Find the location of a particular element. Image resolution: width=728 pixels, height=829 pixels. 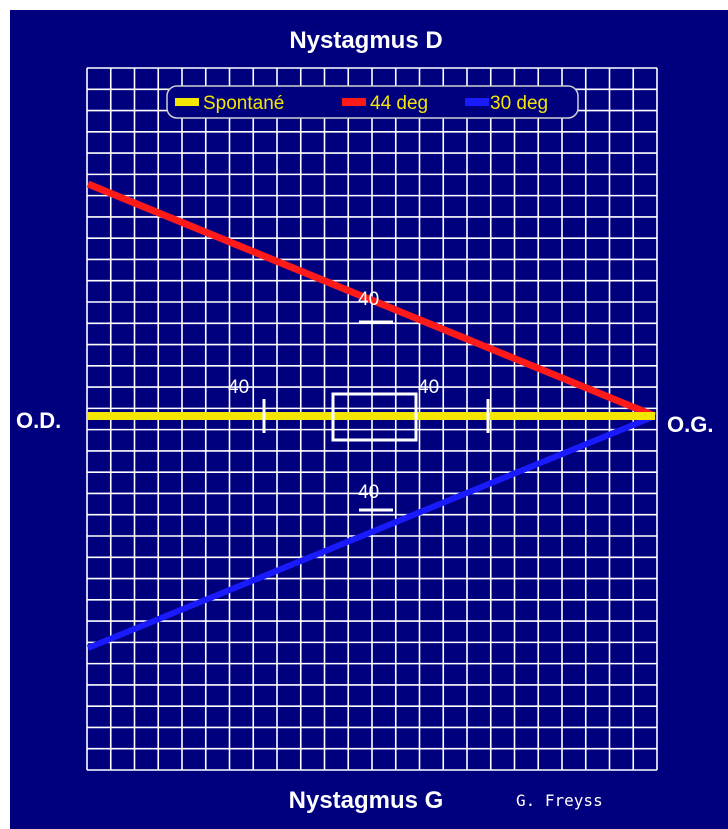

legend: Spontané 44 deg 30 deg is located at coordinates (372, 102).